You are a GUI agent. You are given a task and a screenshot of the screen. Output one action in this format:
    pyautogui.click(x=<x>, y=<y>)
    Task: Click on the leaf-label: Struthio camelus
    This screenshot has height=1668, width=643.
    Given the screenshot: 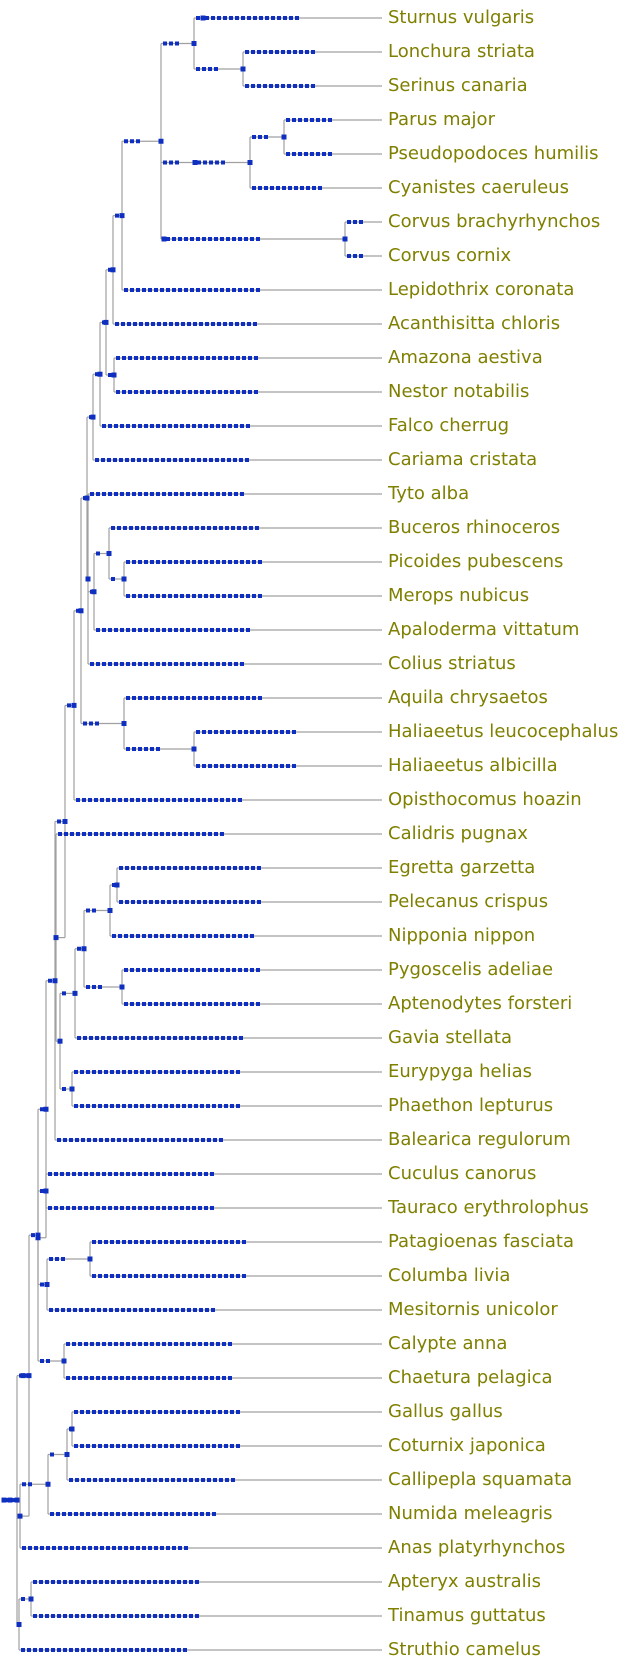 What is the action you would take?
    pyautogui.click(x=464, y=1649)
    